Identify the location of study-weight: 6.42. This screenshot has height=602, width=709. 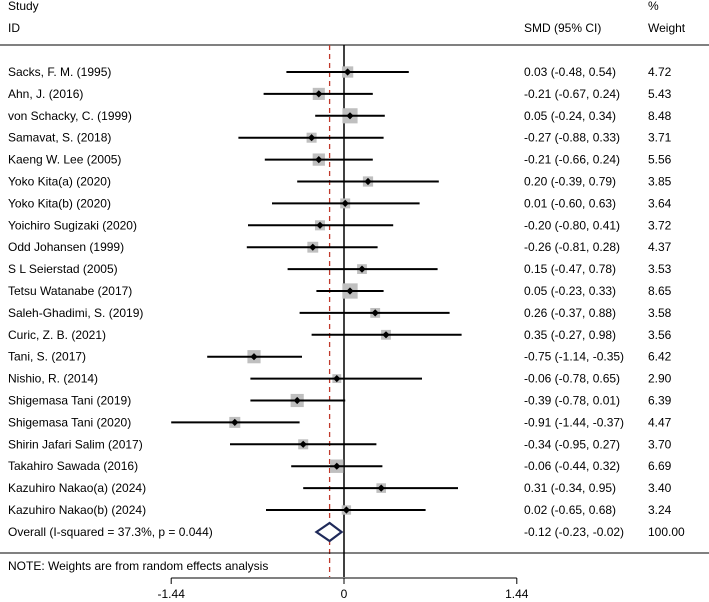
(660, 357).